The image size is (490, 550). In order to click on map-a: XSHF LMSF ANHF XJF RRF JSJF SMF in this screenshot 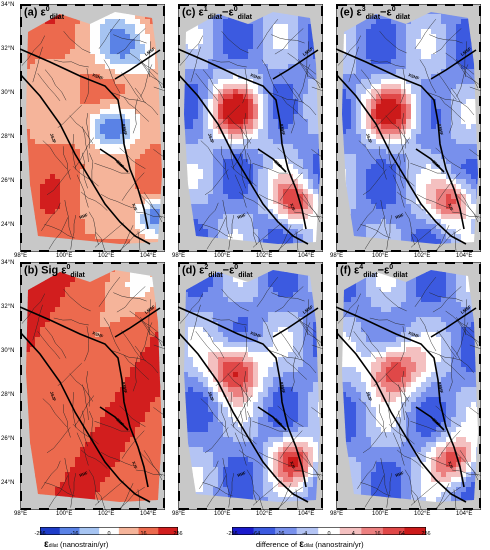, I will do `click(92, 128)`.